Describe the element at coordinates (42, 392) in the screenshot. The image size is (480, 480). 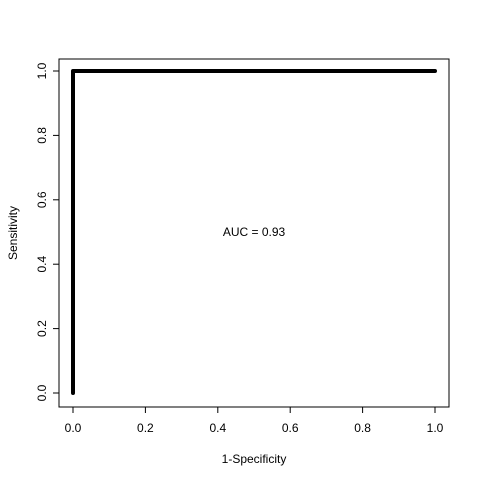
I see `y-tick-label: 0.0` at that location.